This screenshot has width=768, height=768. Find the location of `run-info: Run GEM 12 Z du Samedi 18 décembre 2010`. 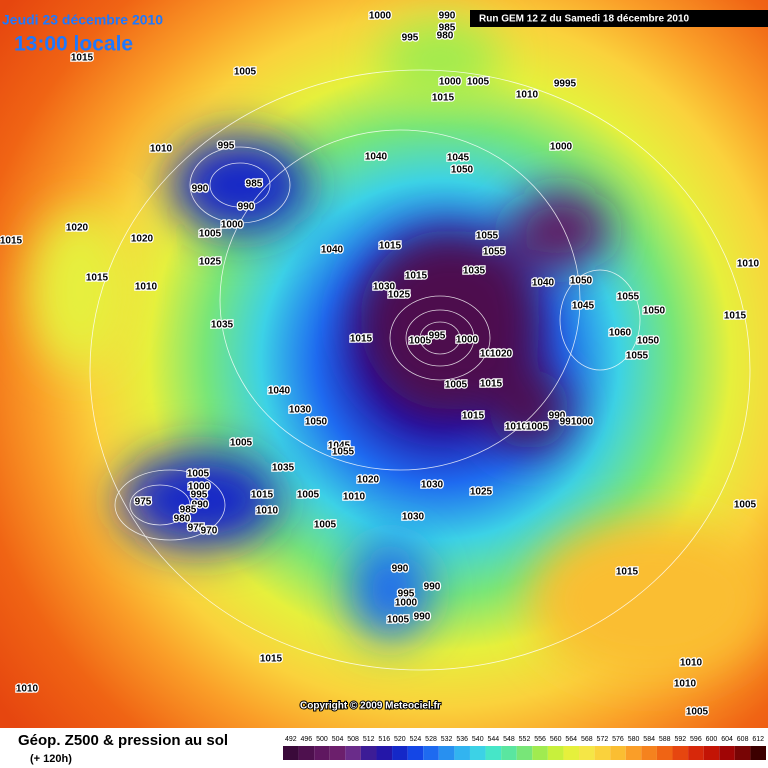

run-info: Run GEM 12 Z du Samedi 18 décembre 2010 is located at coordinates (584, 19).